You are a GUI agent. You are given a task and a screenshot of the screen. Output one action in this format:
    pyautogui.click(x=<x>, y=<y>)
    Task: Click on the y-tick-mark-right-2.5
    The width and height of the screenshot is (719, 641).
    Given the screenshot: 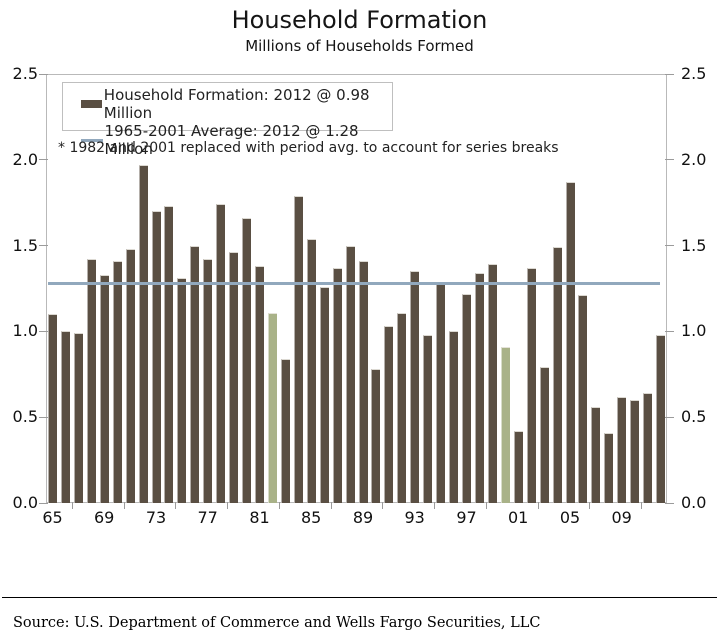 What is the action you would take?
    pyautogui.click(x=669, y=74)
    